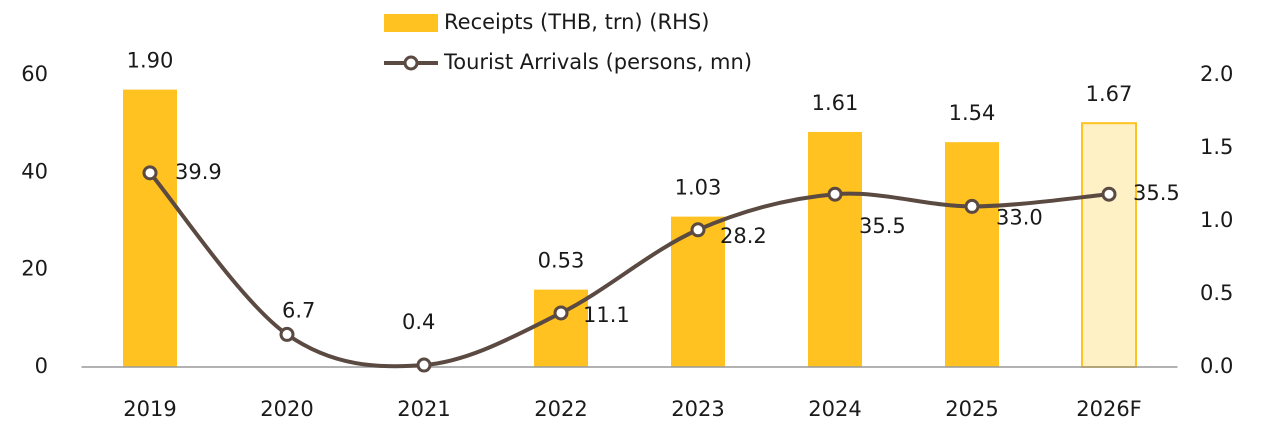 The height and width of the screenshot is (425, 1271). What do you see at coordinates (1216, 220) in the screenshot?
I see `y2-tick-label: 1.0` at bounding box center [1216, 220].